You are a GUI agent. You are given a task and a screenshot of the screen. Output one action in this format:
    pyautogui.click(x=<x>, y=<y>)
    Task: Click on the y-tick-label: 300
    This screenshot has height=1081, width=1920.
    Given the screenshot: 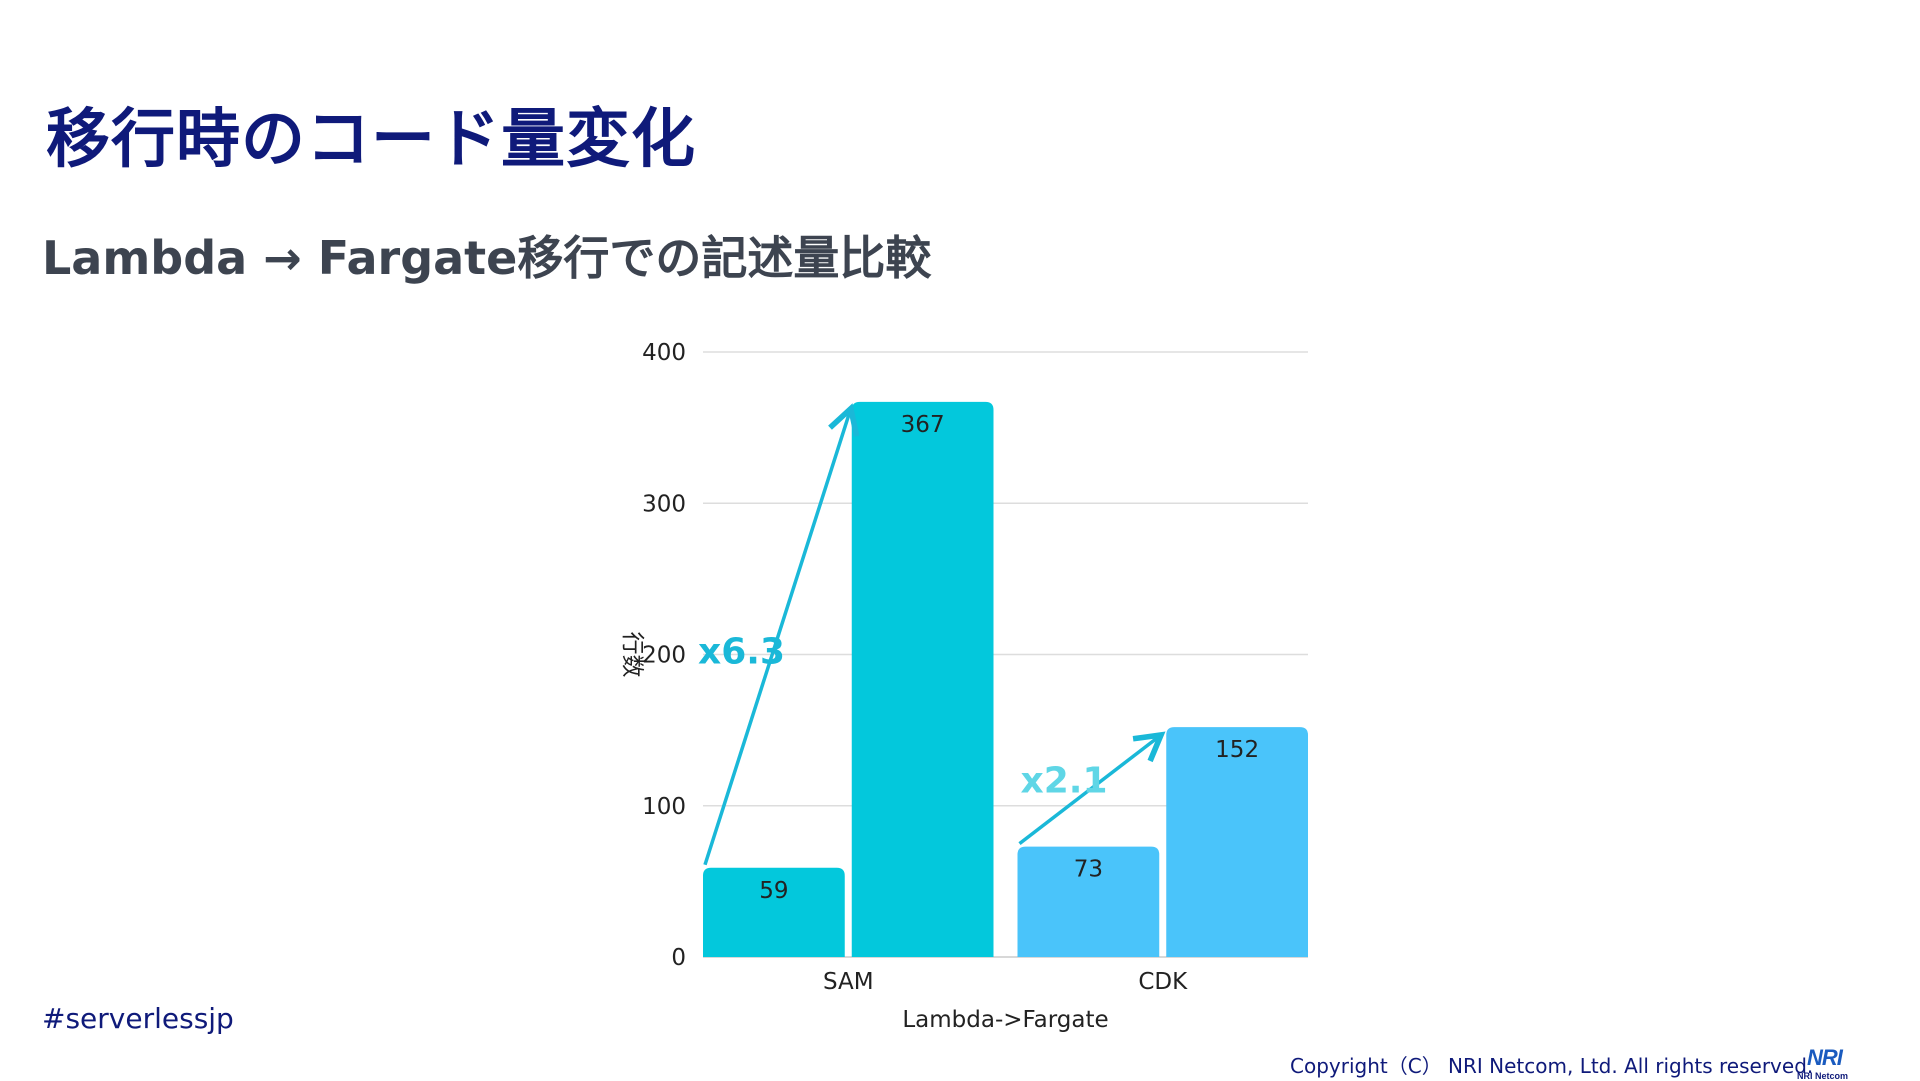 What is the action you would take?
    pyautogui.click(x=664, y=504)
    